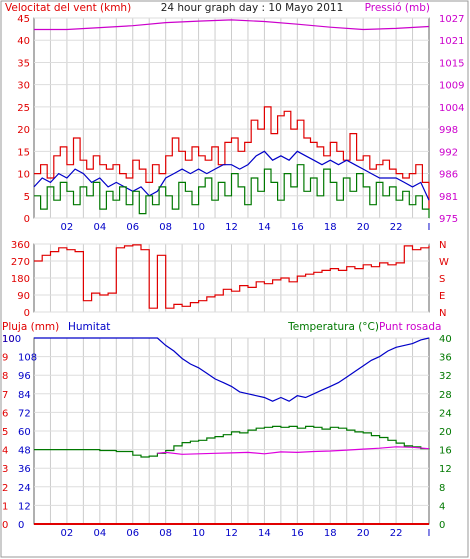 This screenshot has height=559, width=470. What do you see at coordinates (99, 533) in the screenshot?
I see `humidity-x-tick-label: 04` at bounding box center [99, 533].